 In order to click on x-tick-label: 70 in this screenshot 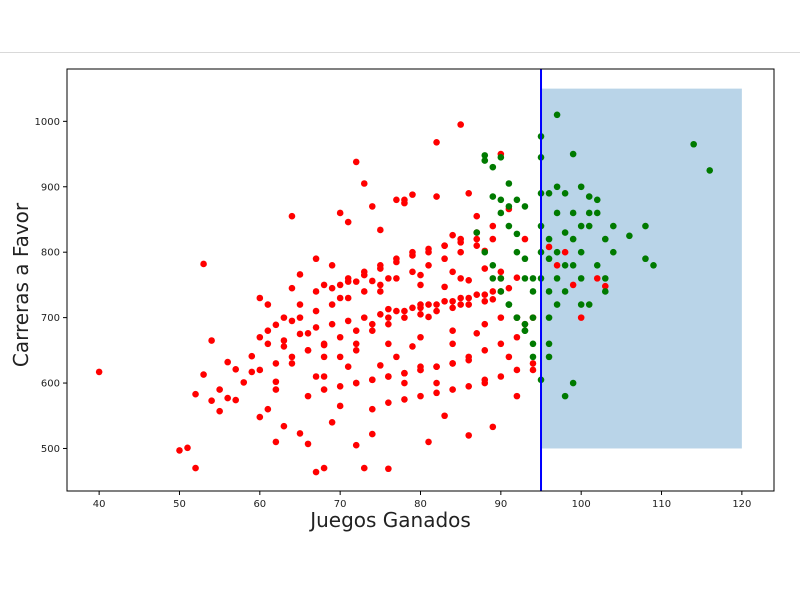, I will do `click(340, 504)`.